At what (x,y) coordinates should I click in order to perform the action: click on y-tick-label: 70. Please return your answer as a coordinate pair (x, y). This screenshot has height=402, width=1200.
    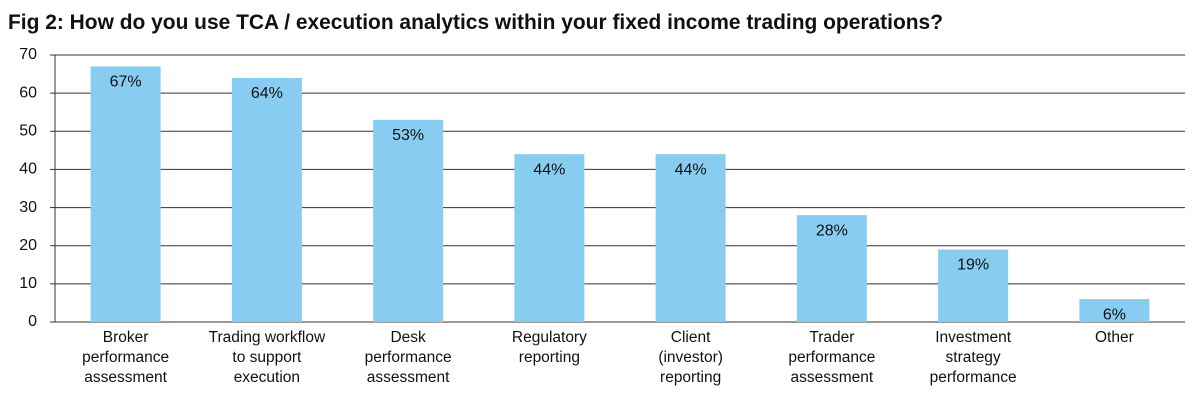
    Looking at the image, I should click on (28, 54).